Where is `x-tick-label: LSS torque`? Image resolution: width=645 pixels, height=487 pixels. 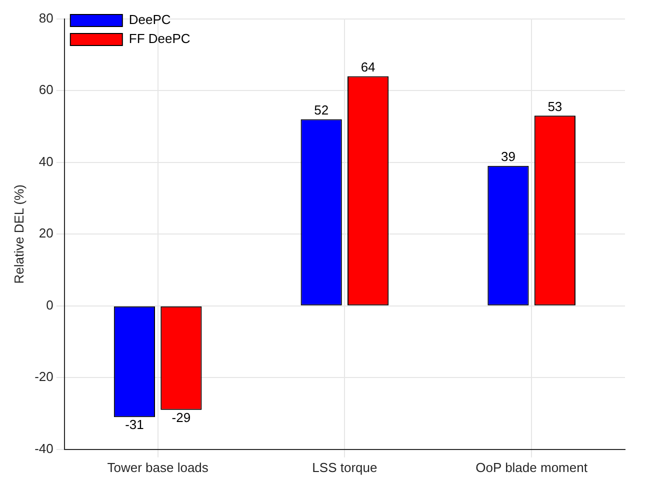
x-tick-label: LSS torque is located at coordinates (345, 467).